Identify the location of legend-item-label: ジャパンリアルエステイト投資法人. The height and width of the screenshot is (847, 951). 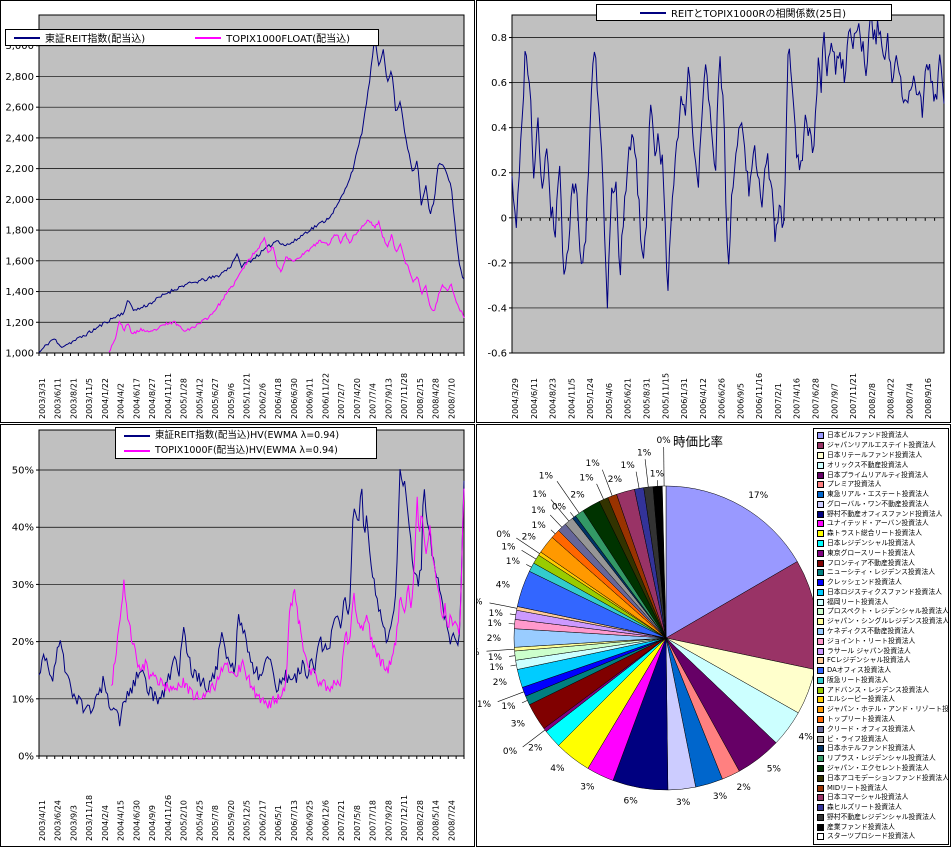
(881, 445).